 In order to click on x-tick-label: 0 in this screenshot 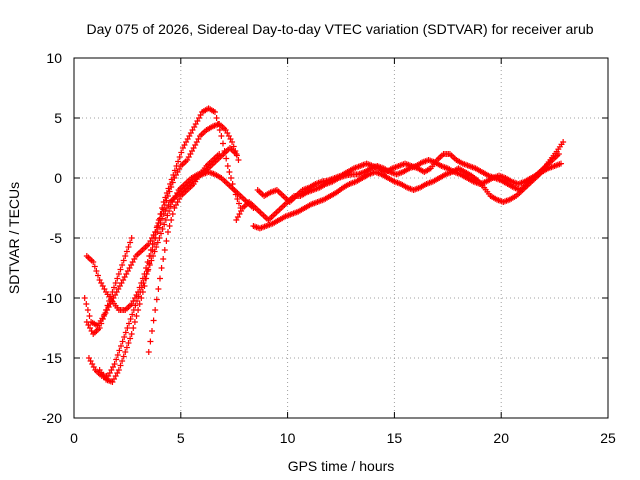, I will do `click(74, 438)`.